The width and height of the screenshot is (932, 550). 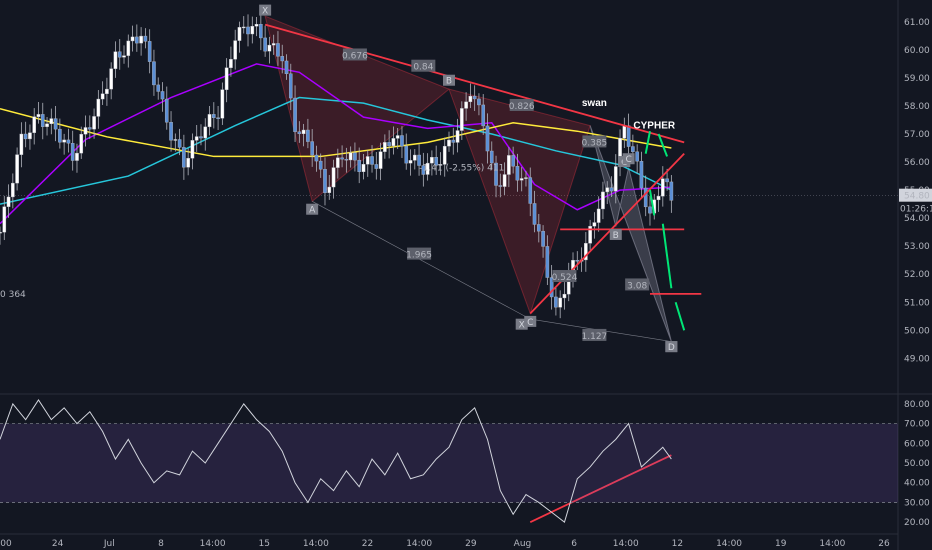 What do you see at coordinates (917, 51) in the screenshot?
I see `price-tick-label: 60.00` at bounding box center [917, 51].